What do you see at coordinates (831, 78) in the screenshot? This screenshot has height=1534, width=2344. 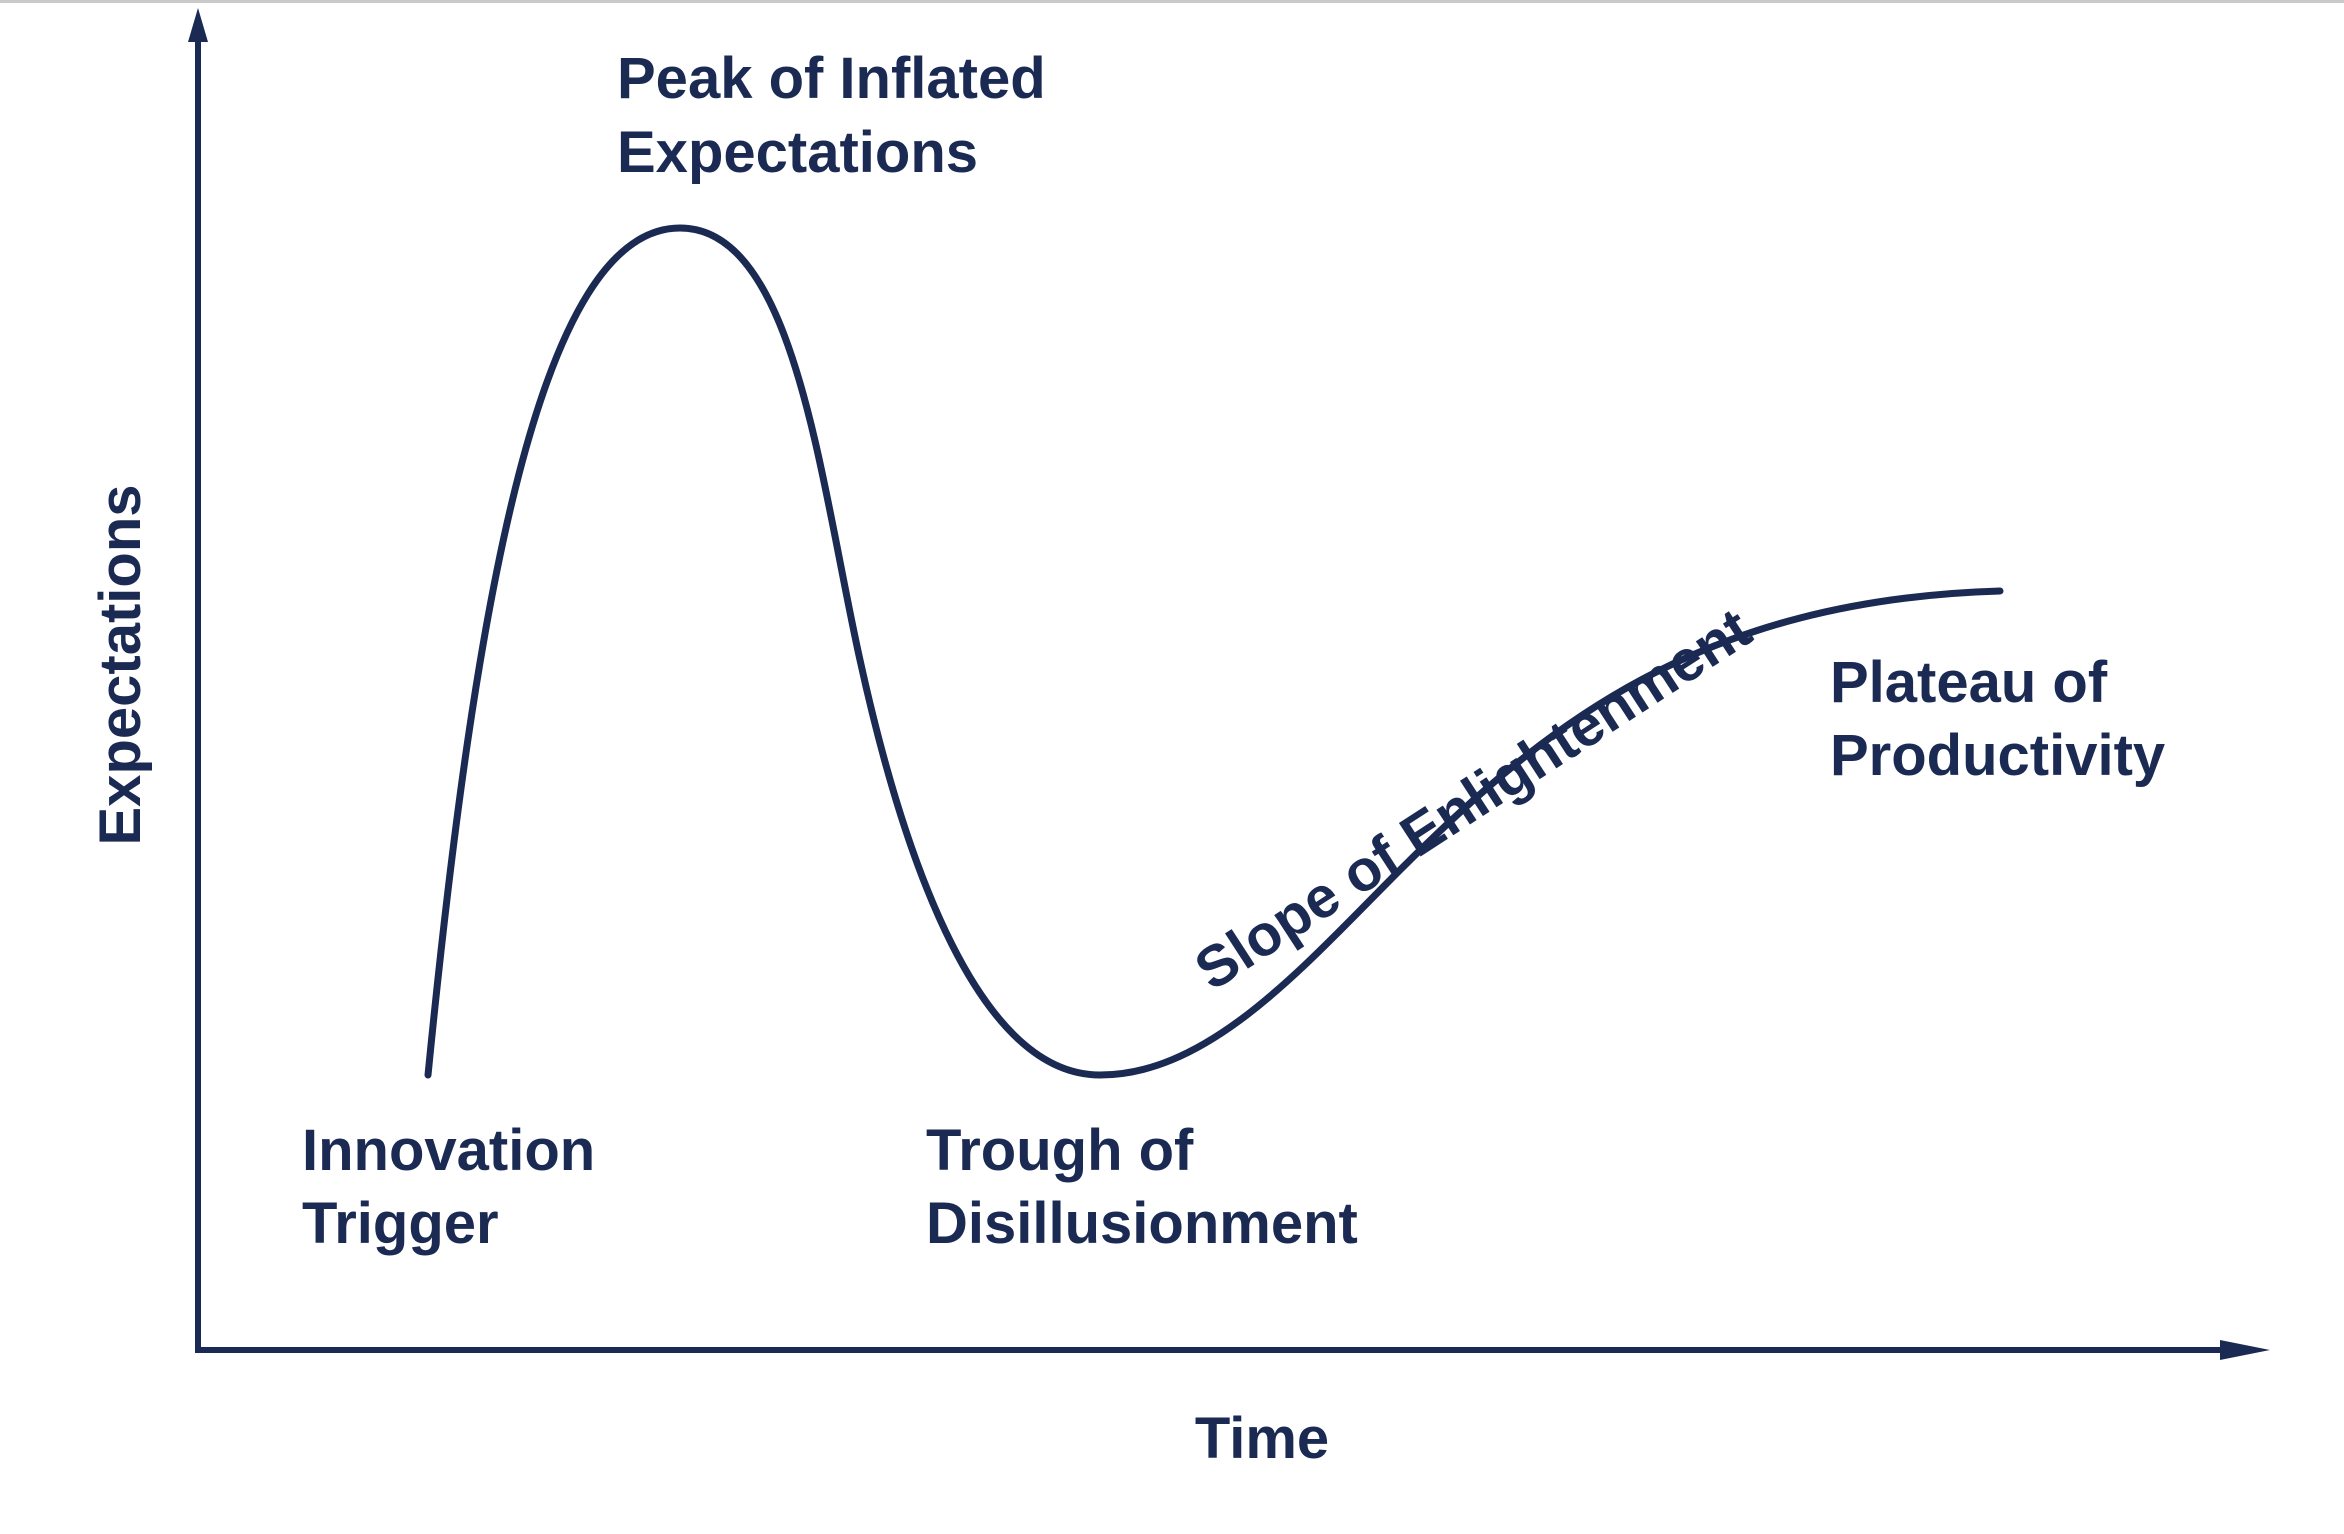 I see `peak-label-line-1: Peak of Inflated` at bounding box center [831, 78].